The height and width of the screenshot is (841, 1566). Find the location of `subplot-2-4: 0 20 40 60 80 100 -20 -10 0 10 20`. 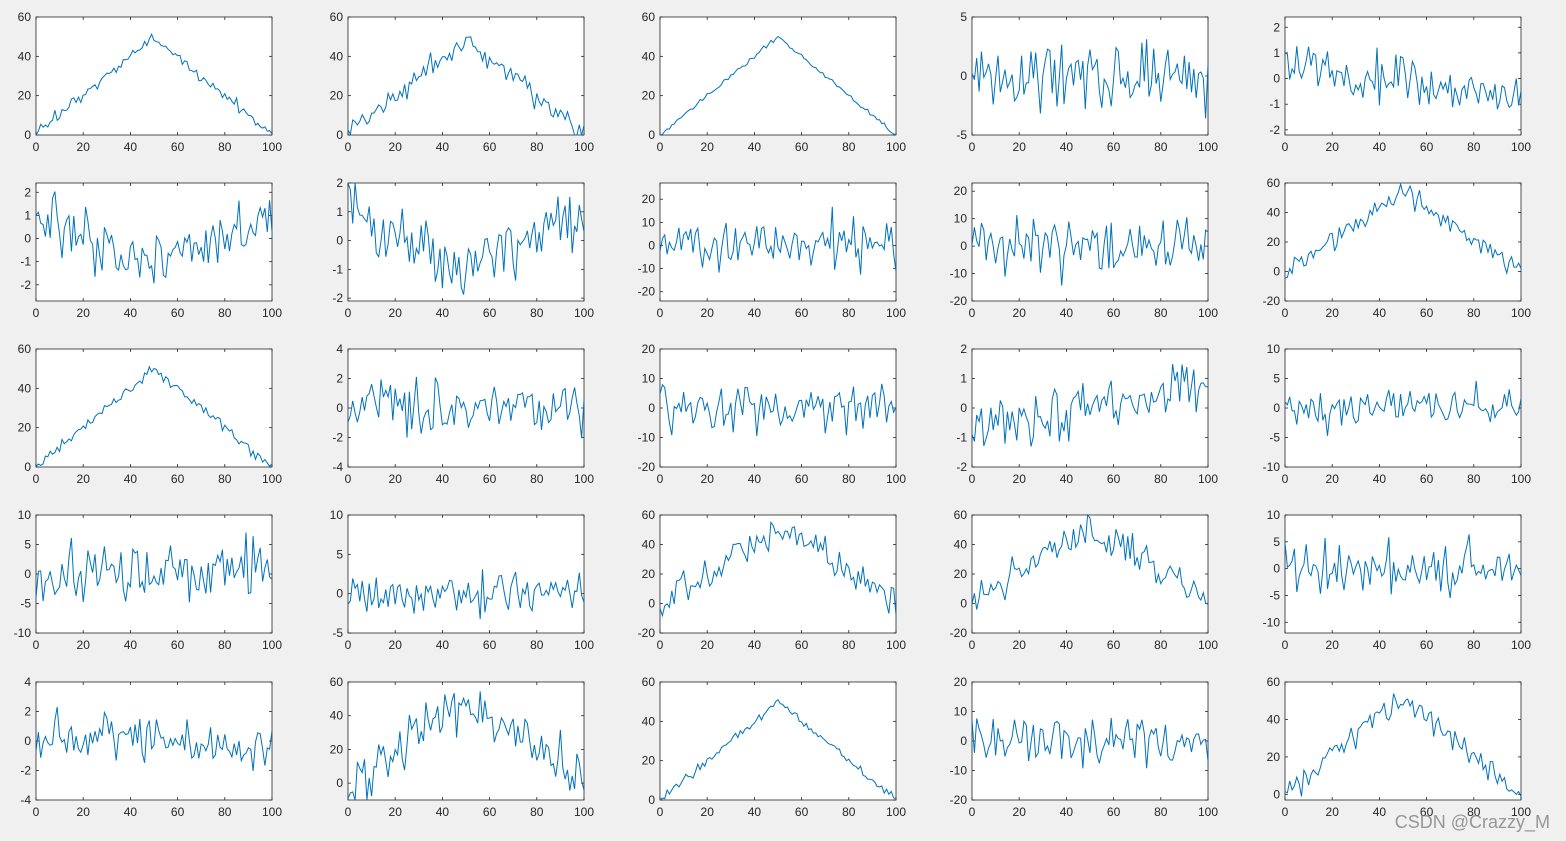

subplot-2-4: 0 20 40 60 80 100 -20 -10 0 10 20 is located at coordinates (1084, 251).